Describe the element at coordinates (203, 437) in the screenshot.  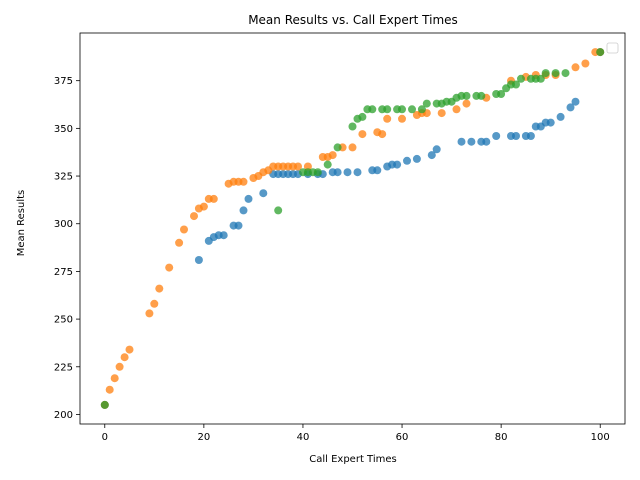
I see `x-tick-label: 20` at that location.